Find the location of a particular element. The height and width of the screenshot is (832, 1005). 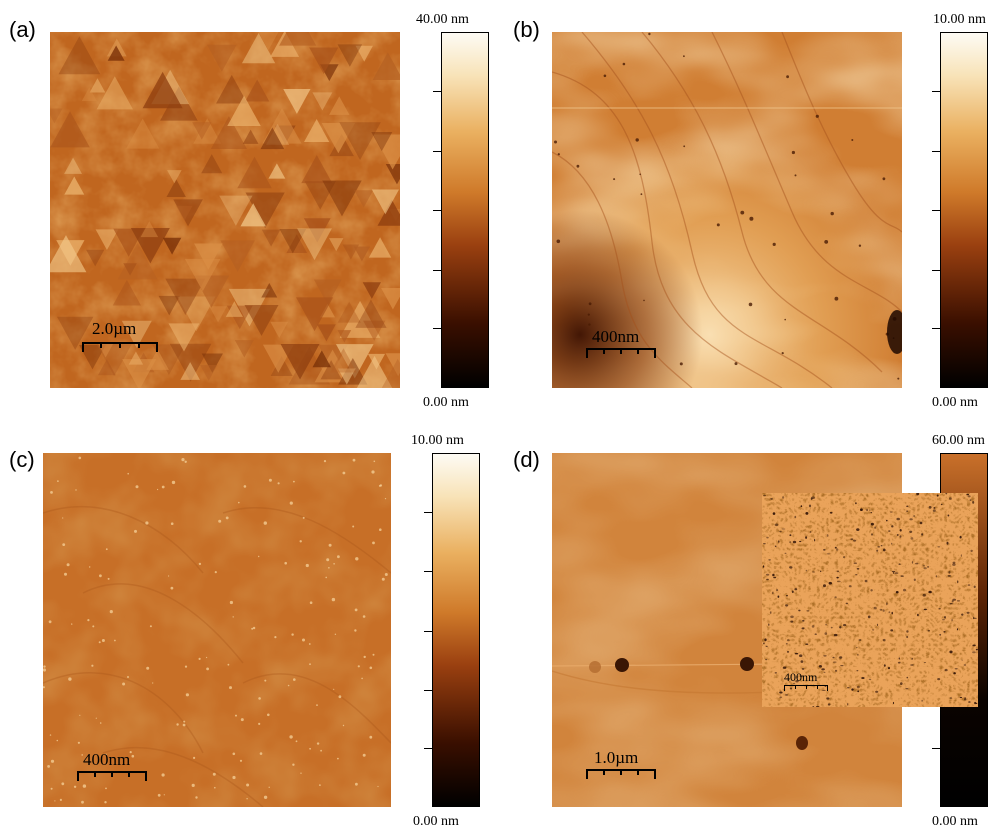

colorbar-b is located at coordinates (964, 210).